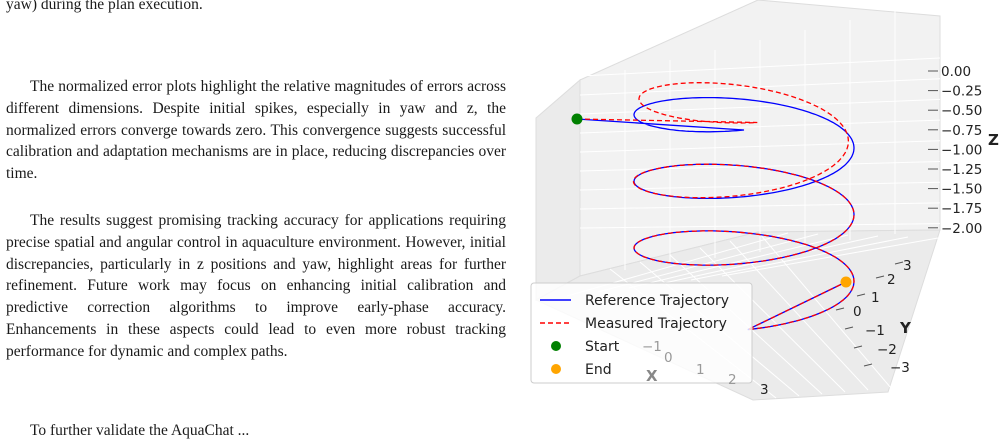 This screenshot has width=999, height=442. What do you see at coordinates (556, 346) in the screenshot?
I see `legend-start-swatch` at bounding box center [556, 346].